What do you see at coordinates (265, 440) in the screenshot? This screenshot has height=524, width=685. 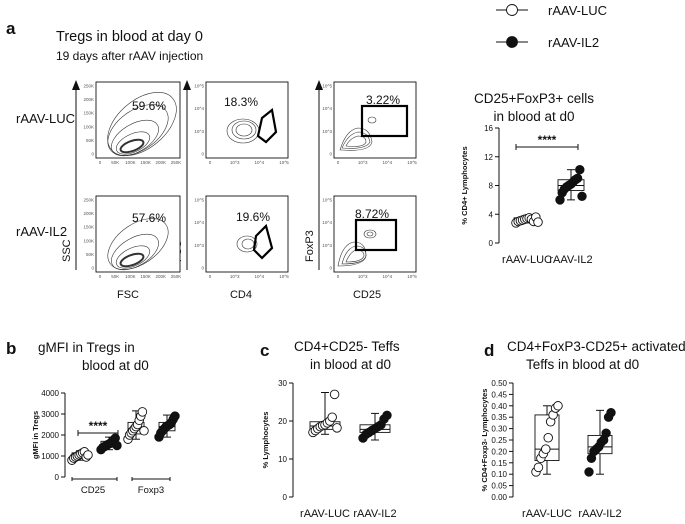 I see `y-axis-label: % Lymphocytes` at bounding box center [265, 440].